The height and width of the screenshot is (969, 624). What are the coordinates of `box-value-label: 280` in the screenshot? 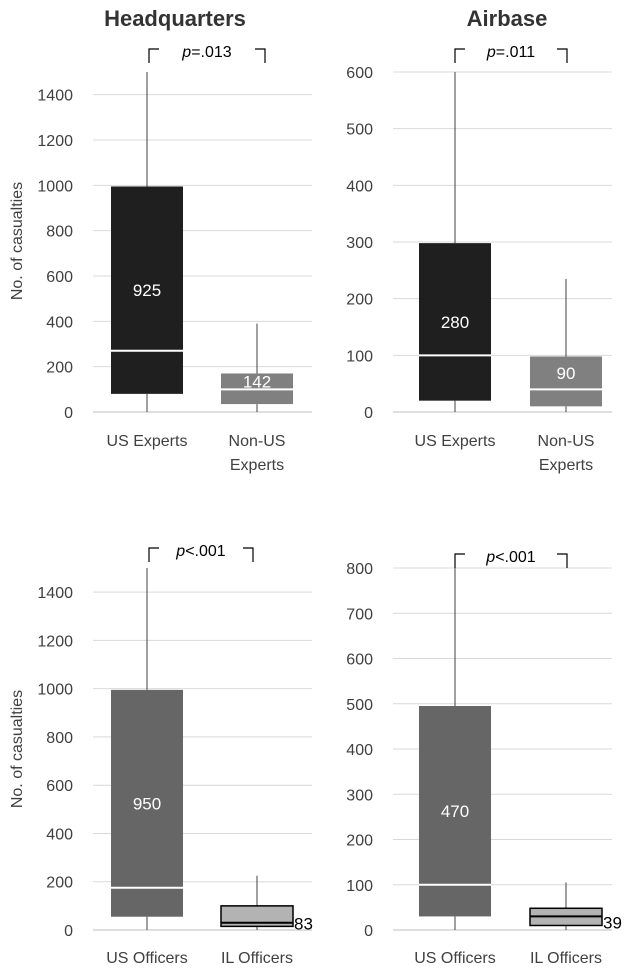 It's located at (455, 322).